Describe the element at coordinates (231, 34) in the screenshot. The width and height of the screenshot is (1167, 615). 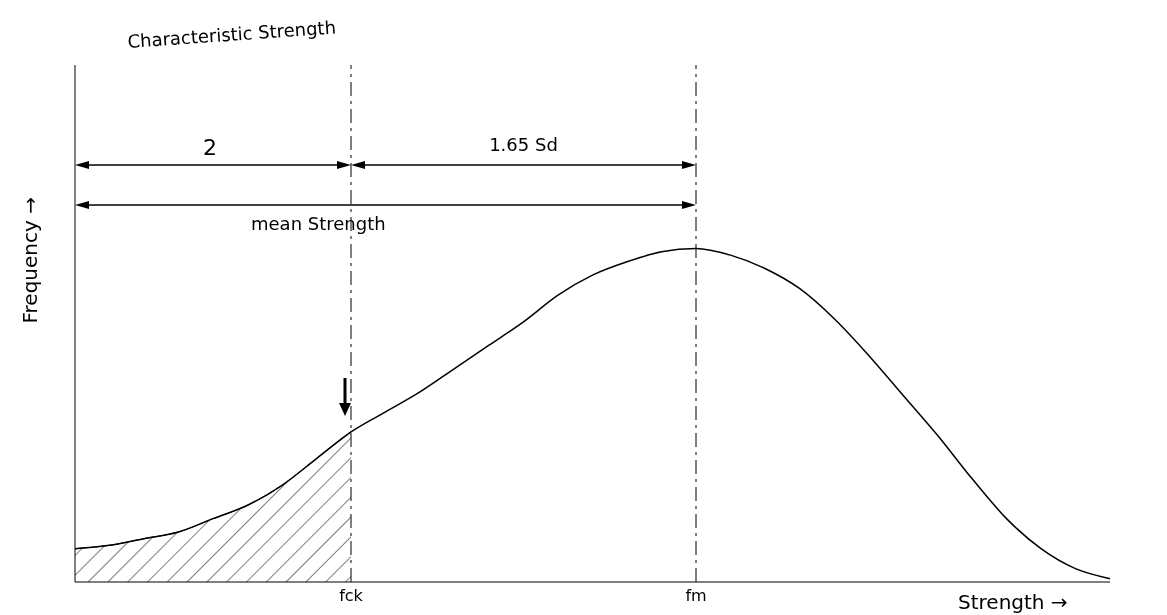
I see `text: Characteristic Strength` at that location.